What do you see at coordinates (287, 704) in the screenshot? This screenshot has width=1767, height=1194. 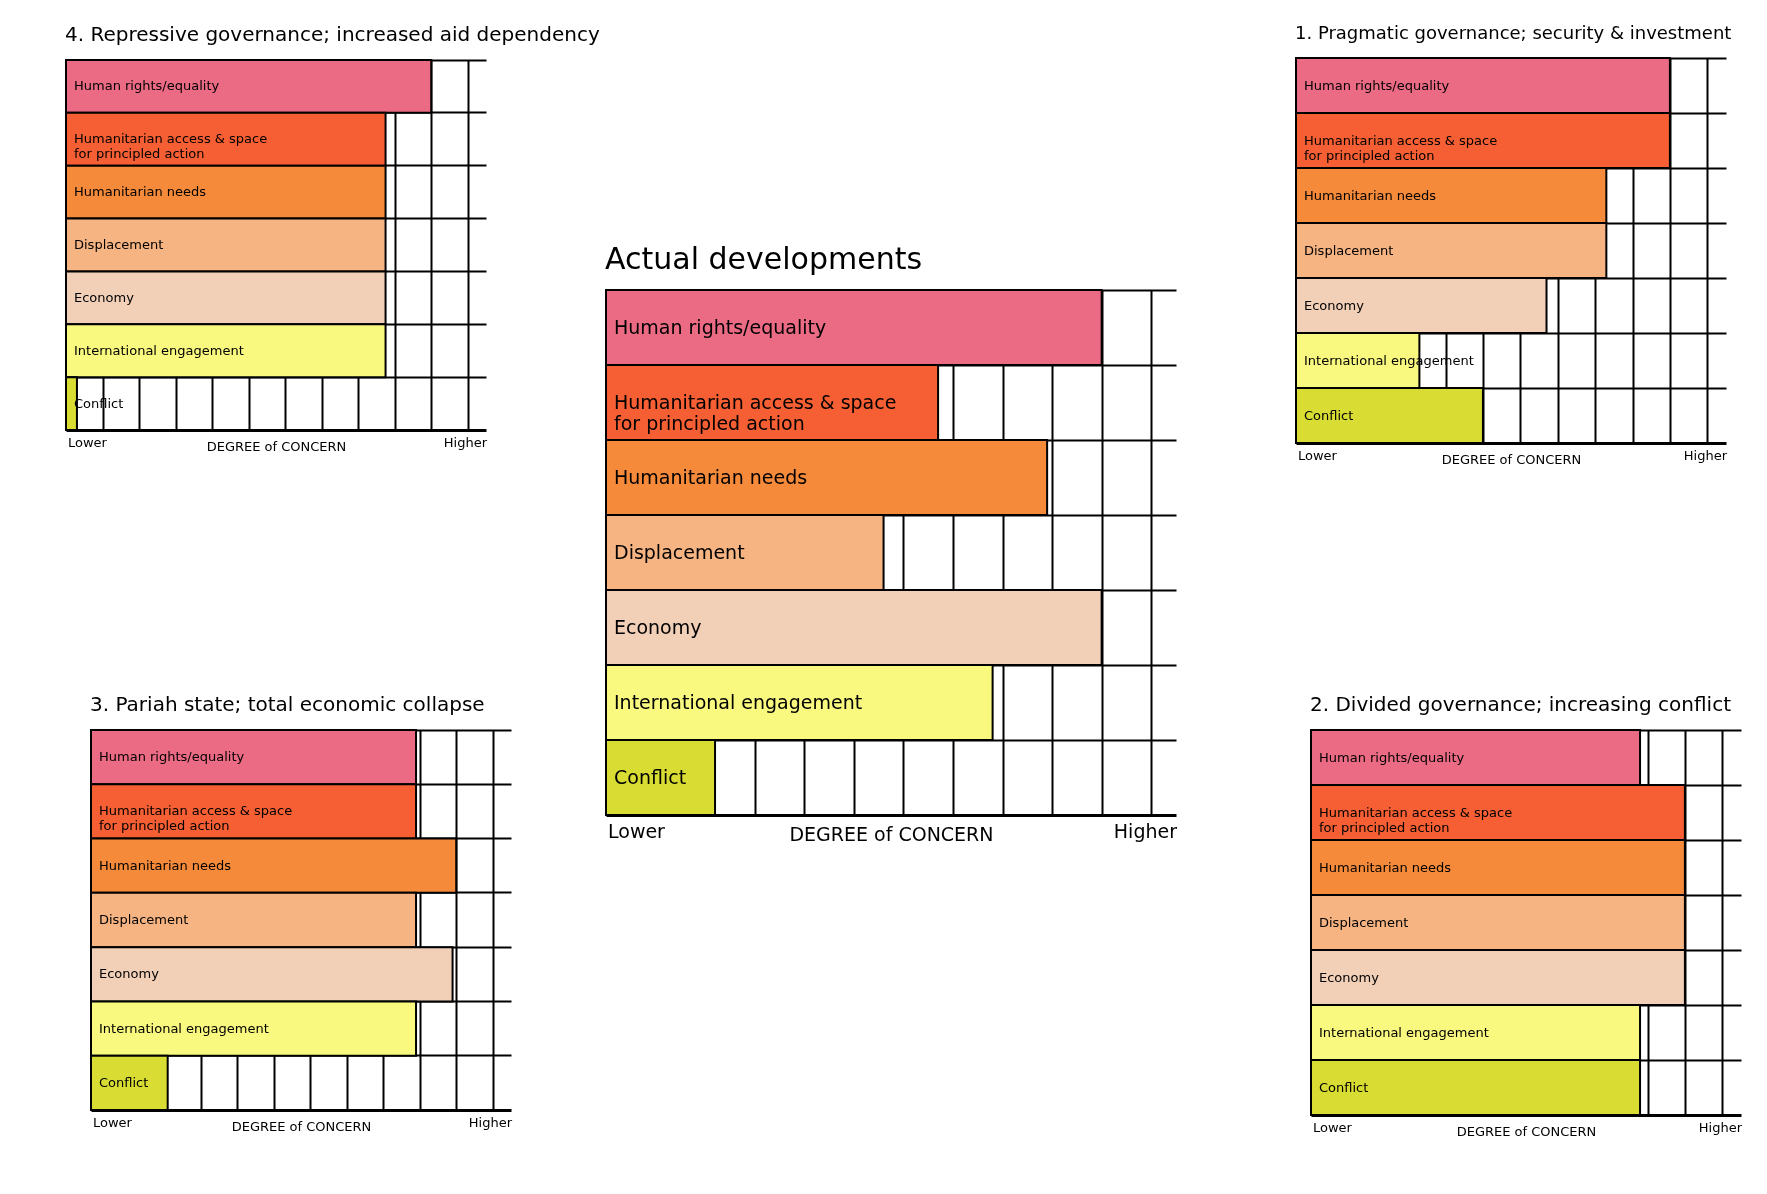 I see `chart-title: 3. Pariah state; total economic collapse` at bounding box center [287, 704].